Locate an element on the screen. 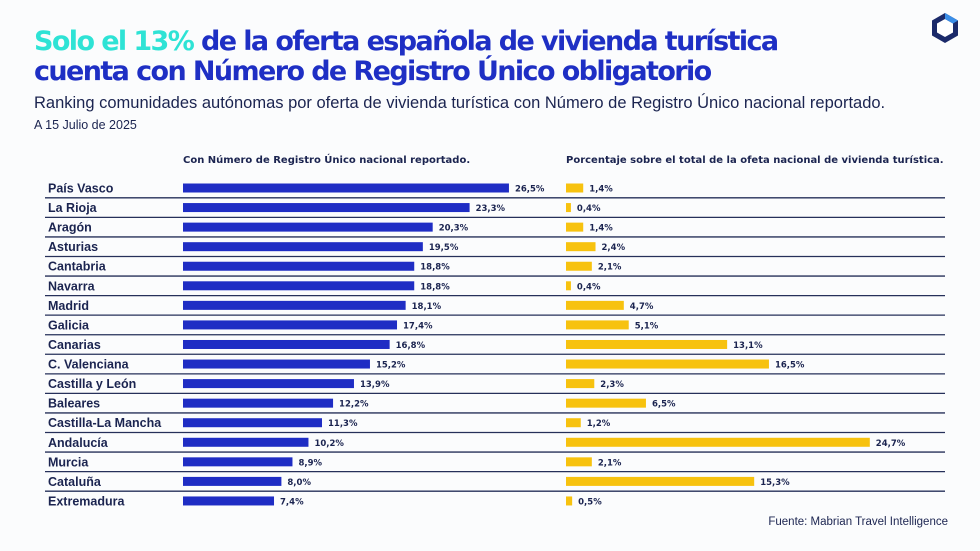  yellow-bar-value-label: 2,3% is located at coordinates (612, 385).